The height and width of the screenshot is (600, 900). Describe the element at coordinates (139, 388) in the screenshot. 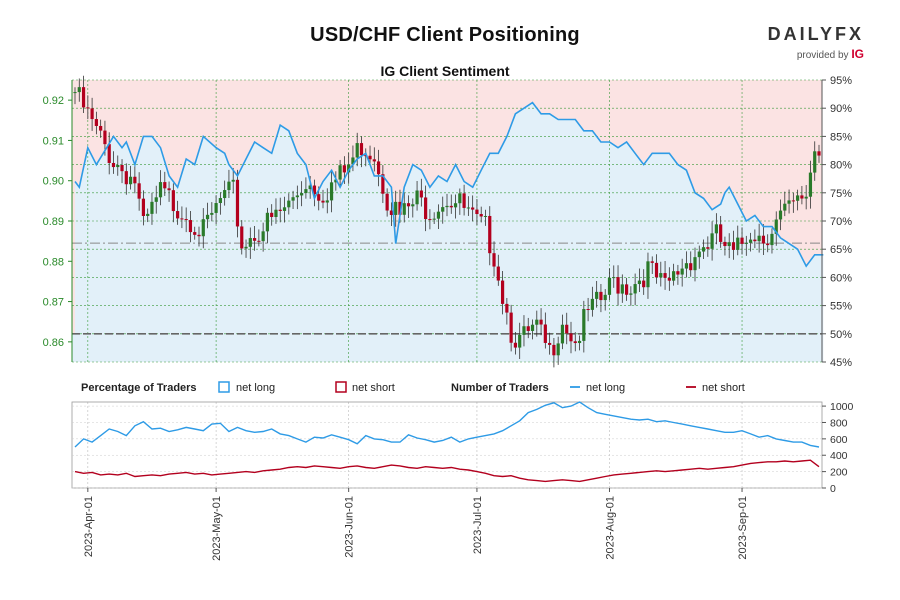

I see `legend-pct-title: Percentage of Traders` at that location.